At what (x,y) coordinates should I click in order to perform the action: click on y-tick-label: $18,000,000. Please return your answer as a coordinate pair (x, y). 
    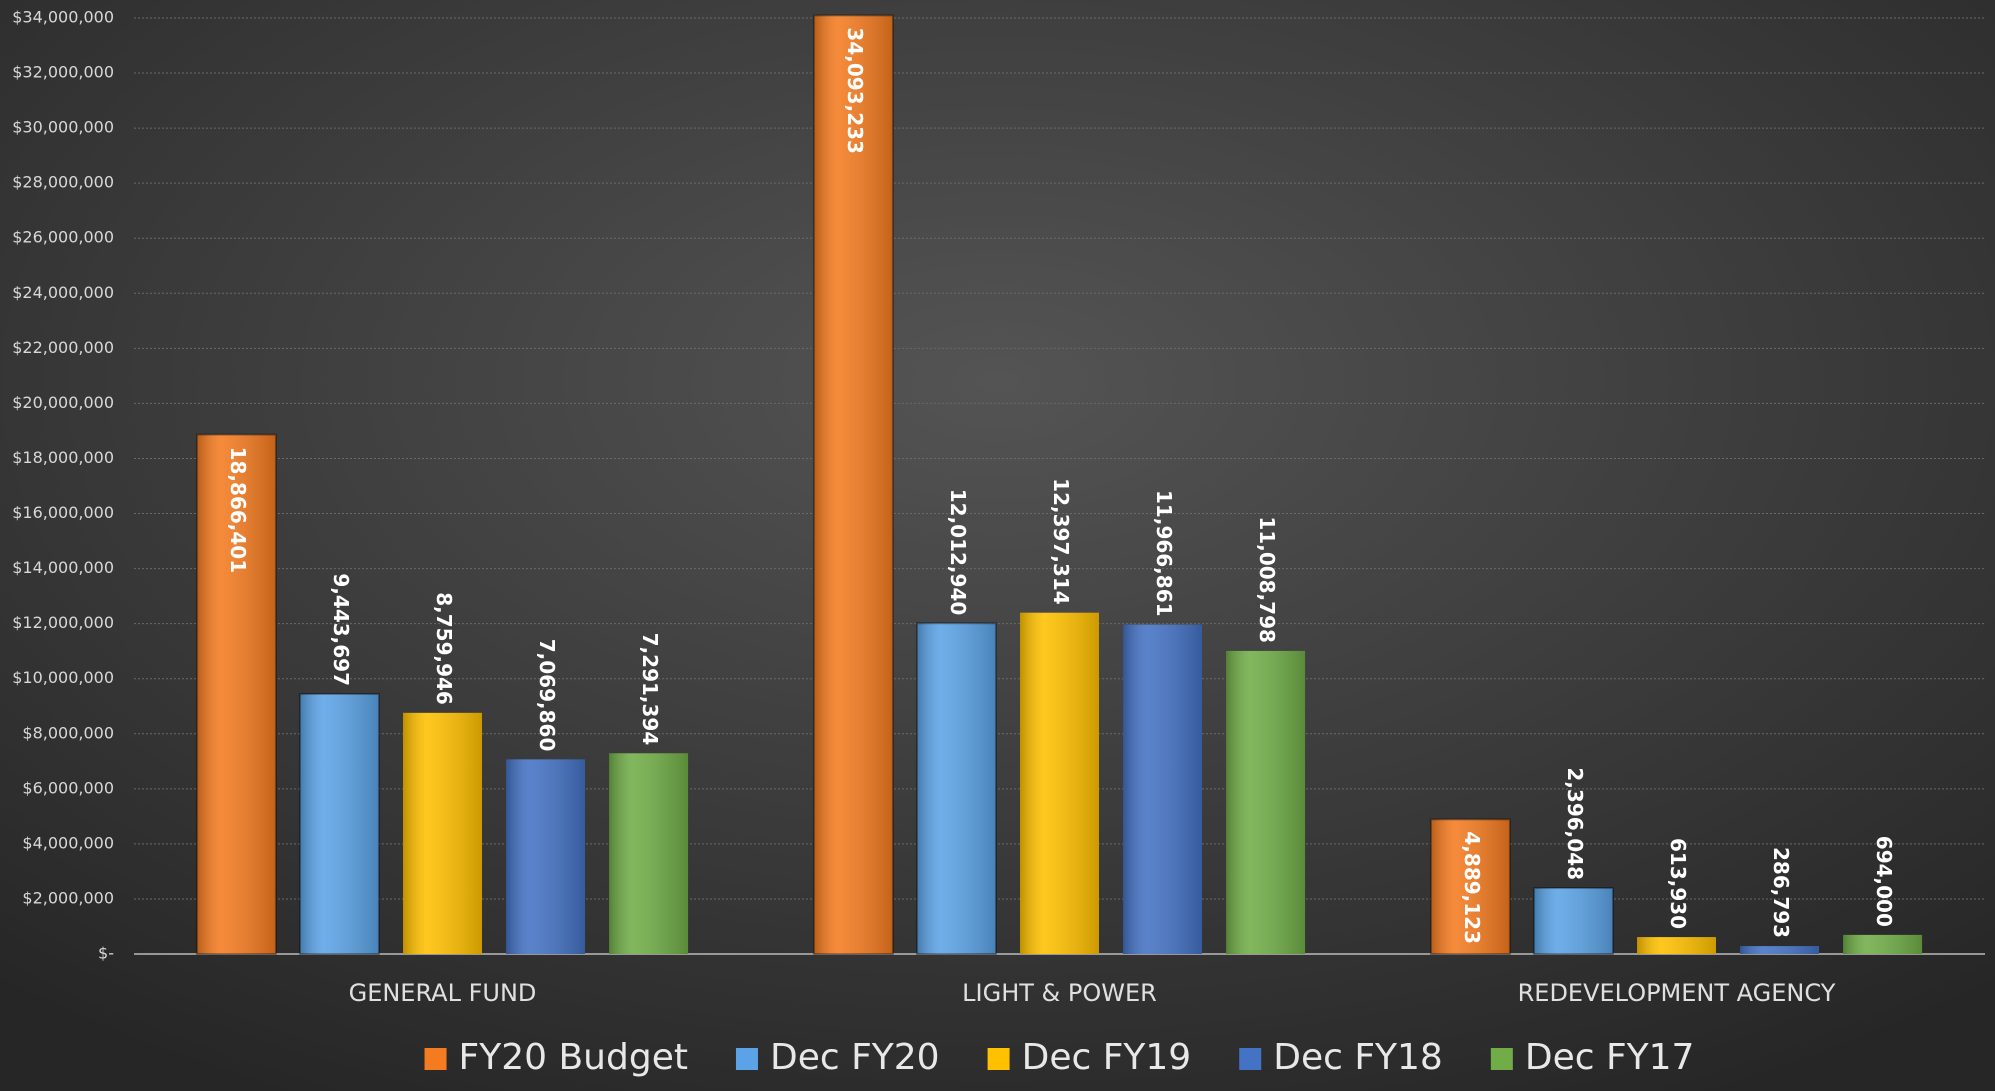
    Looking at the image, I should click on (63, 457).